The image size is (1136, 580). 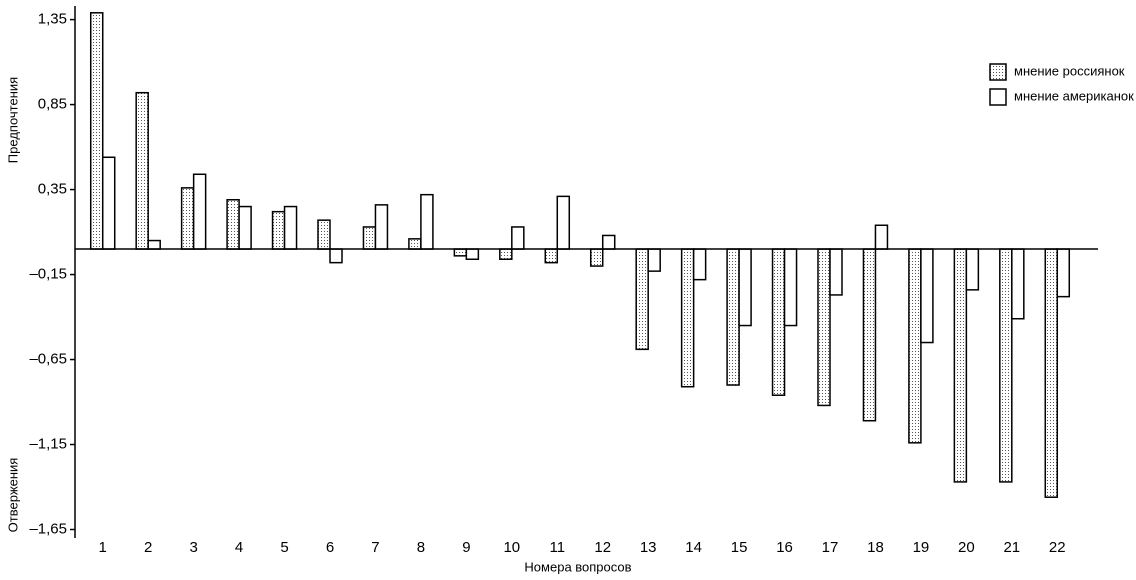 I want to click on y-tick-label: 0,35, so click(x=52, y=189).